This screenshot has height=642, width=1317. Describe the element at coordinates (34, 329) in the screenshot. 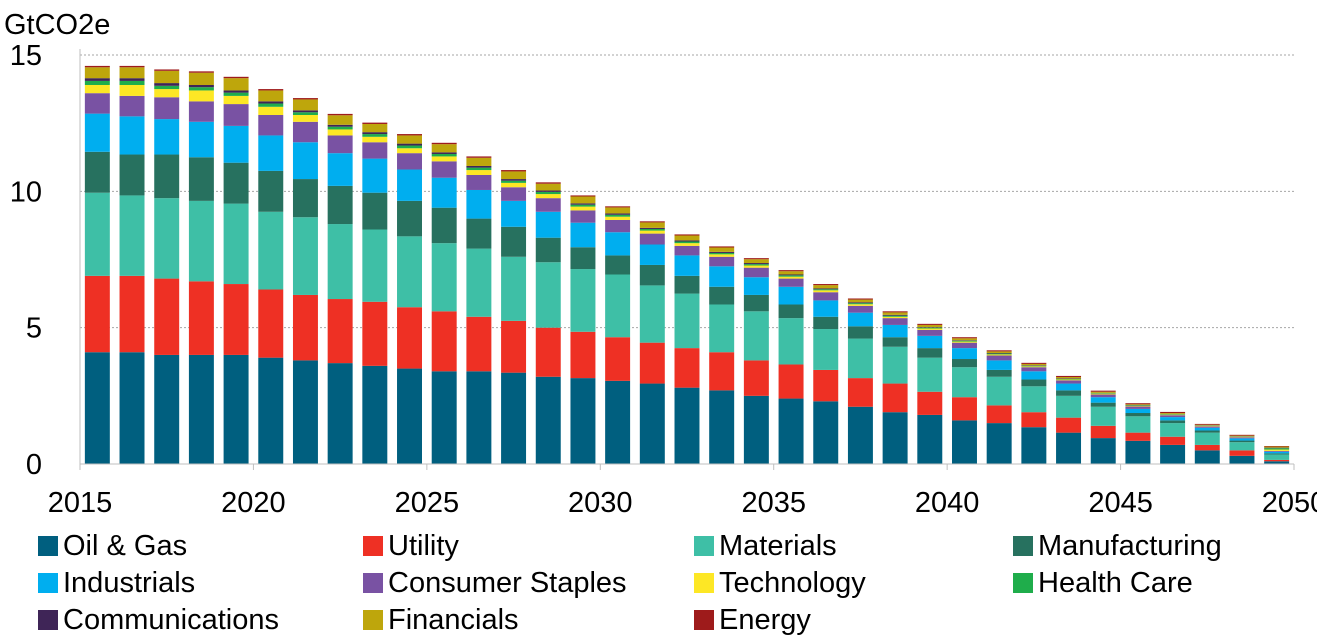

I see `y-tick-label: 5` at that location.